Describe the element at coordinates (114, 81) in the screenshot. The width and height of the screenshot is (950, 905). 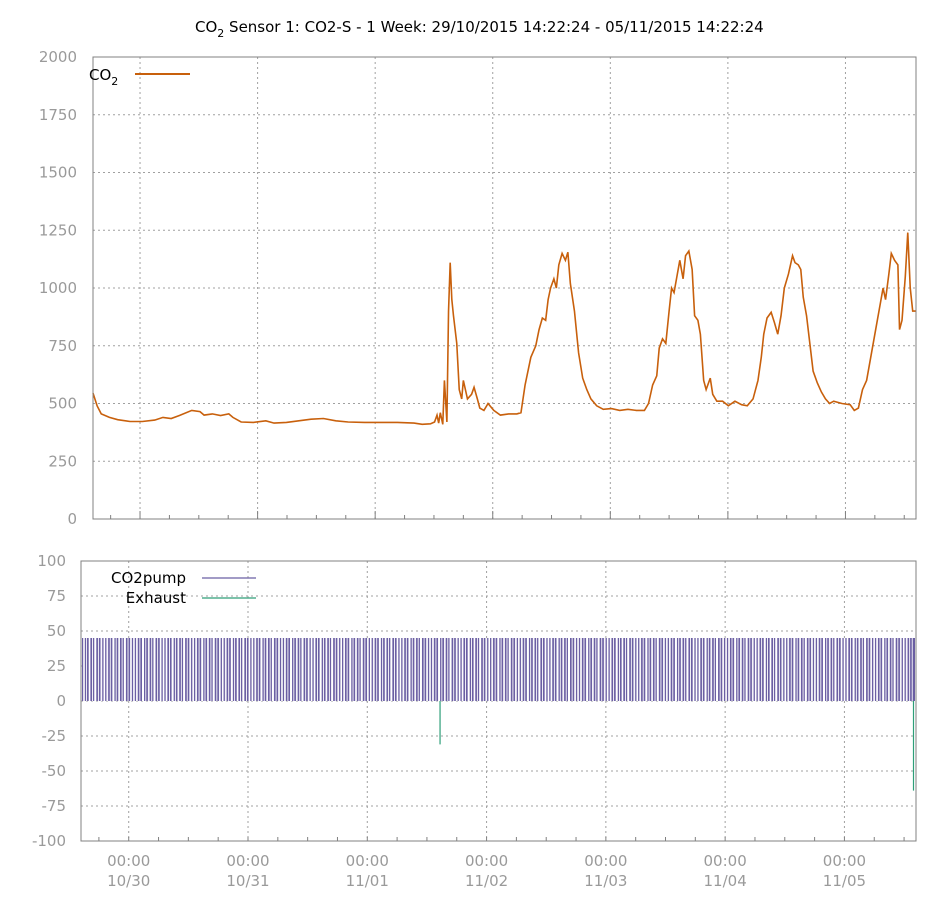
I see `co2-legend-sub: 2` at that location.